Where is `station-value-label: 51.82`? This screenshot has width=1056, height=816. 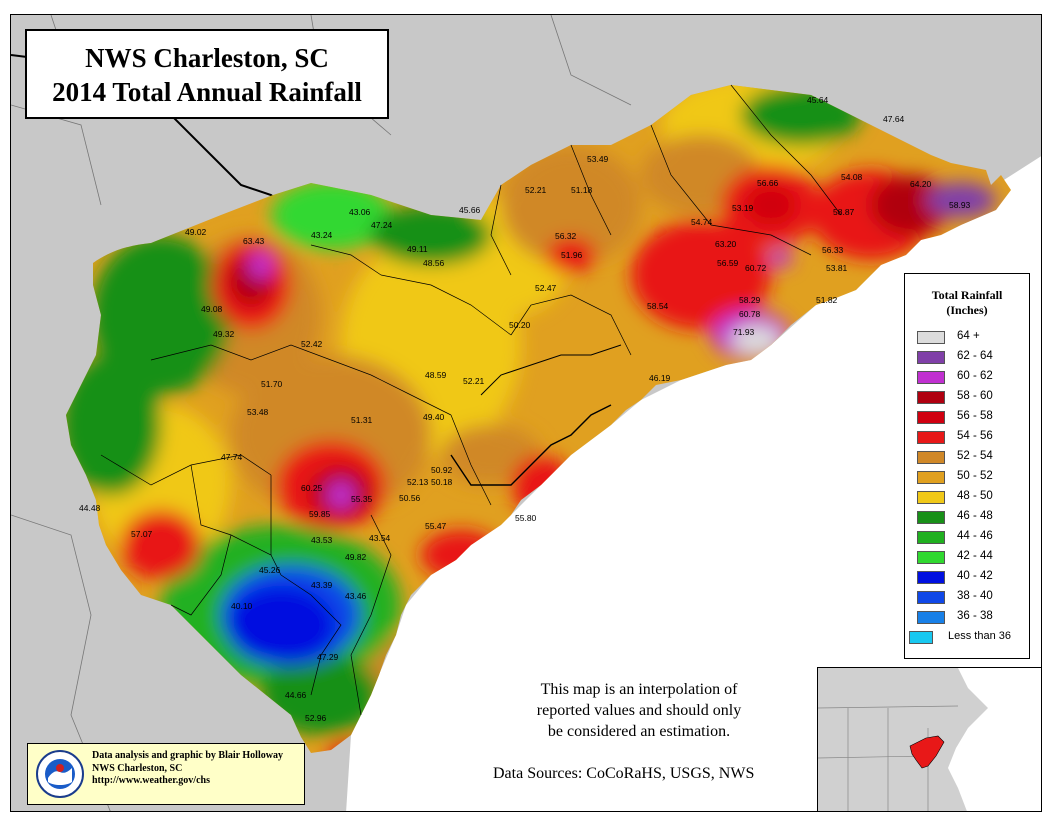 station-value-label: 51.82 is located at coordinates (827, 300).